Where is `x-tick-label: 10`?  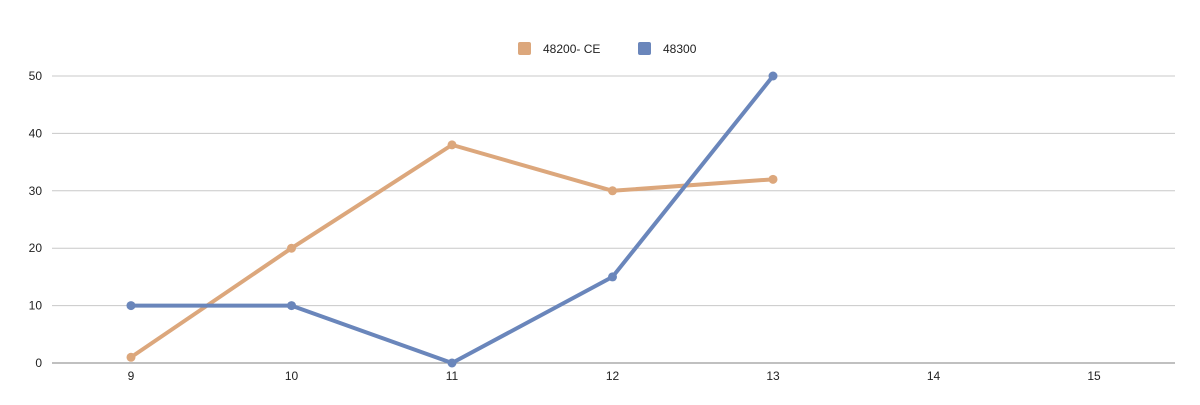
x-tick-label: 10 is located at coordinates (292, 376).